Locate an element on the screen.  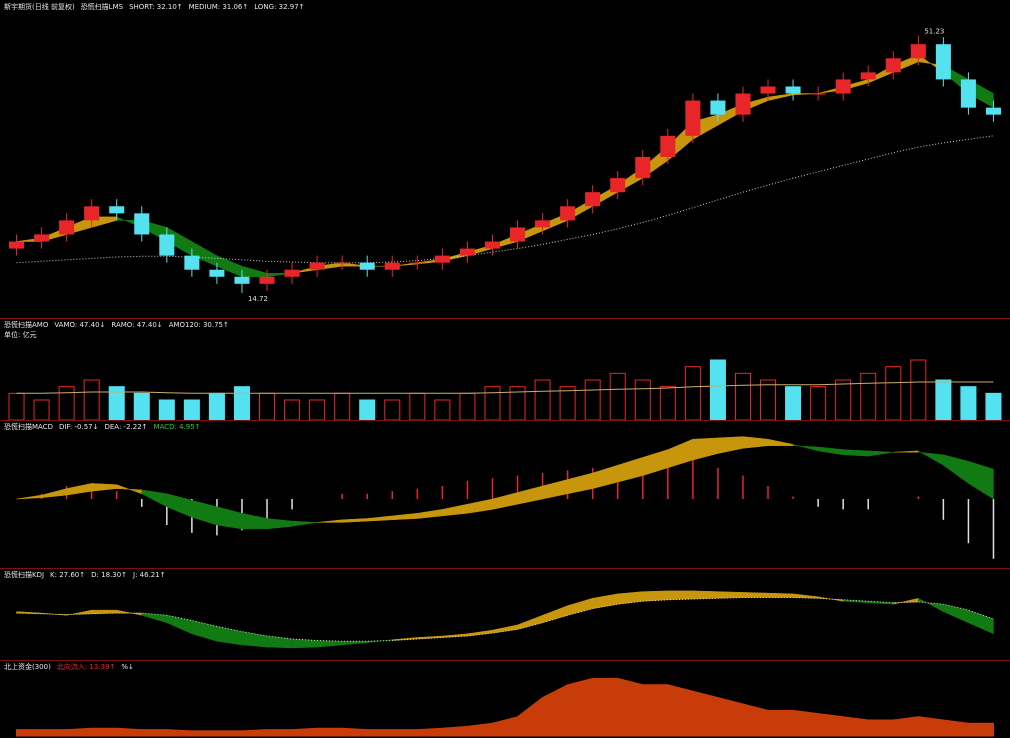
panel-title: 恐慌扫描KDJ is located at coordinates (24, 575).